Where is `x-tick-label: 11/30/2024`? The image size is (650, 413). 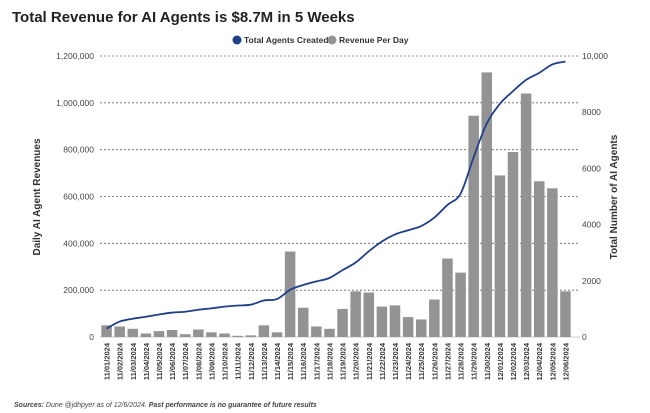 x-tick-label: 11/30/2024 is located at coordinates (487, 361).